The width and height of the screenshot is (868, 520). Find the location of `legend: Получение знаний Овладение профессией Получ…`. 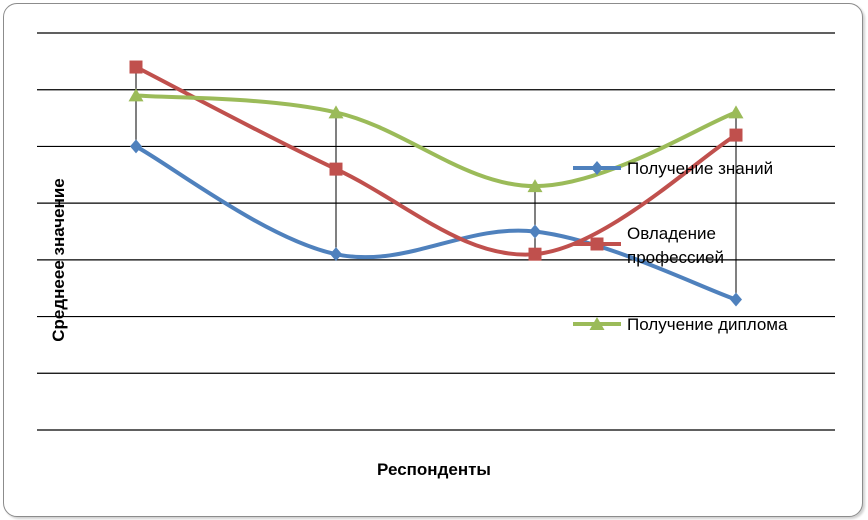

legend: Получение знаний Овладение профессией Получ… is located at coordinates (680, 246).